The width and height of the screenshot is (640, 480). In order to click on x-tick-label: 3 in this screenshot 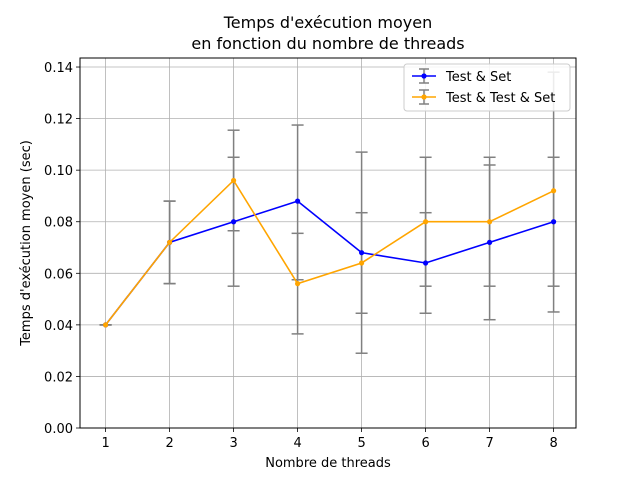, I will do `click(233, 443)`.